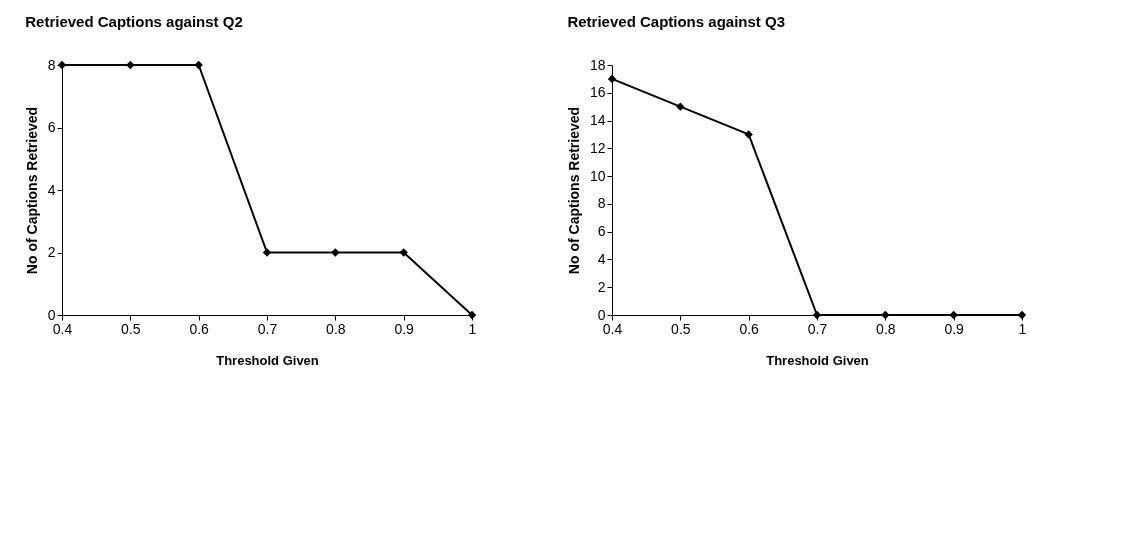  I want to click on chart-title: Retrieved Captions against Q3, so click(676, 21).